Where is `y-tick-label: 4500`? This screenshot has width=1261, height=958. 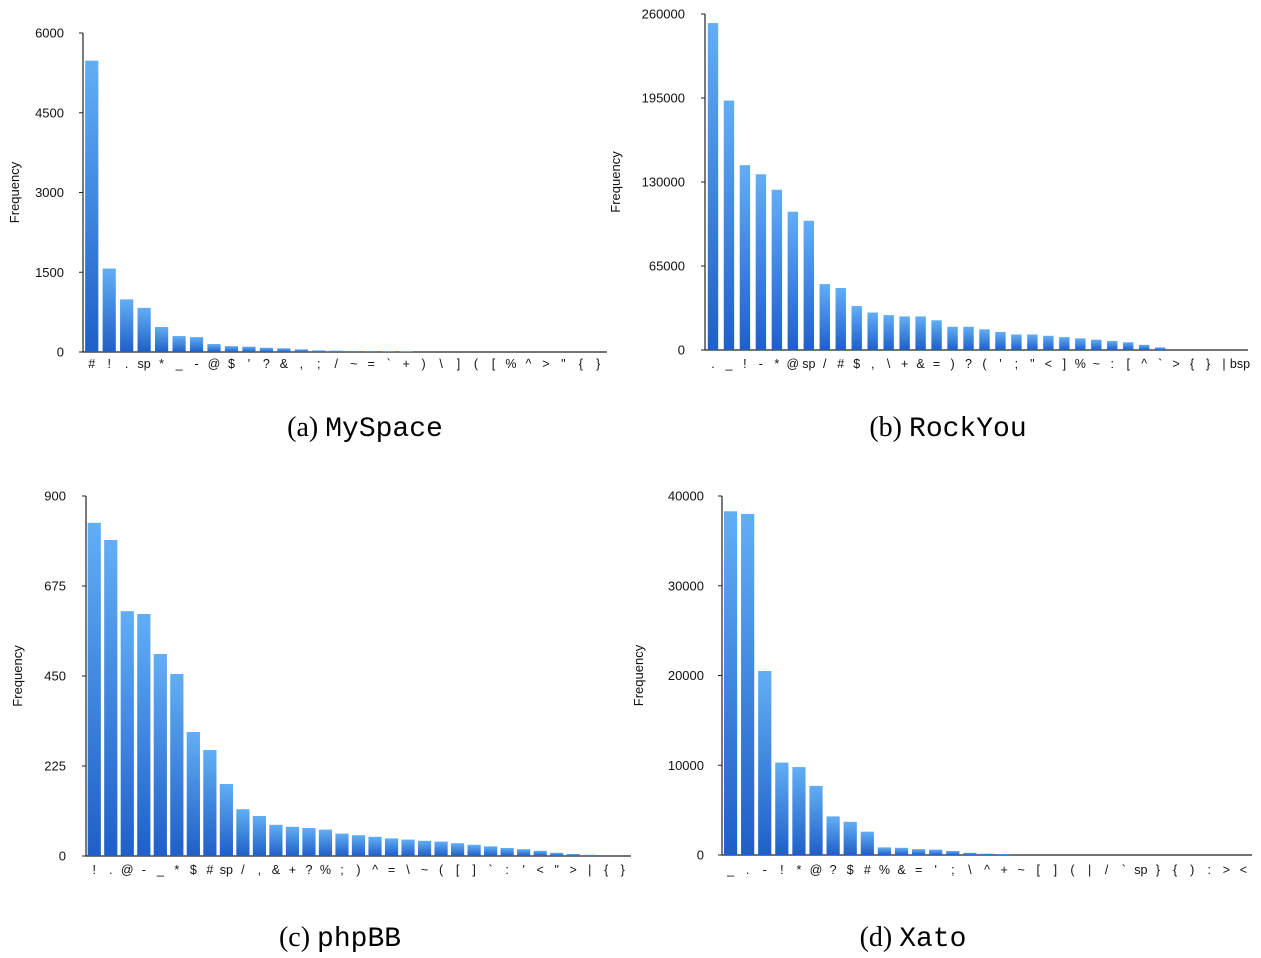 y-tick-label: 4500 is located at coordinates (49, 112).